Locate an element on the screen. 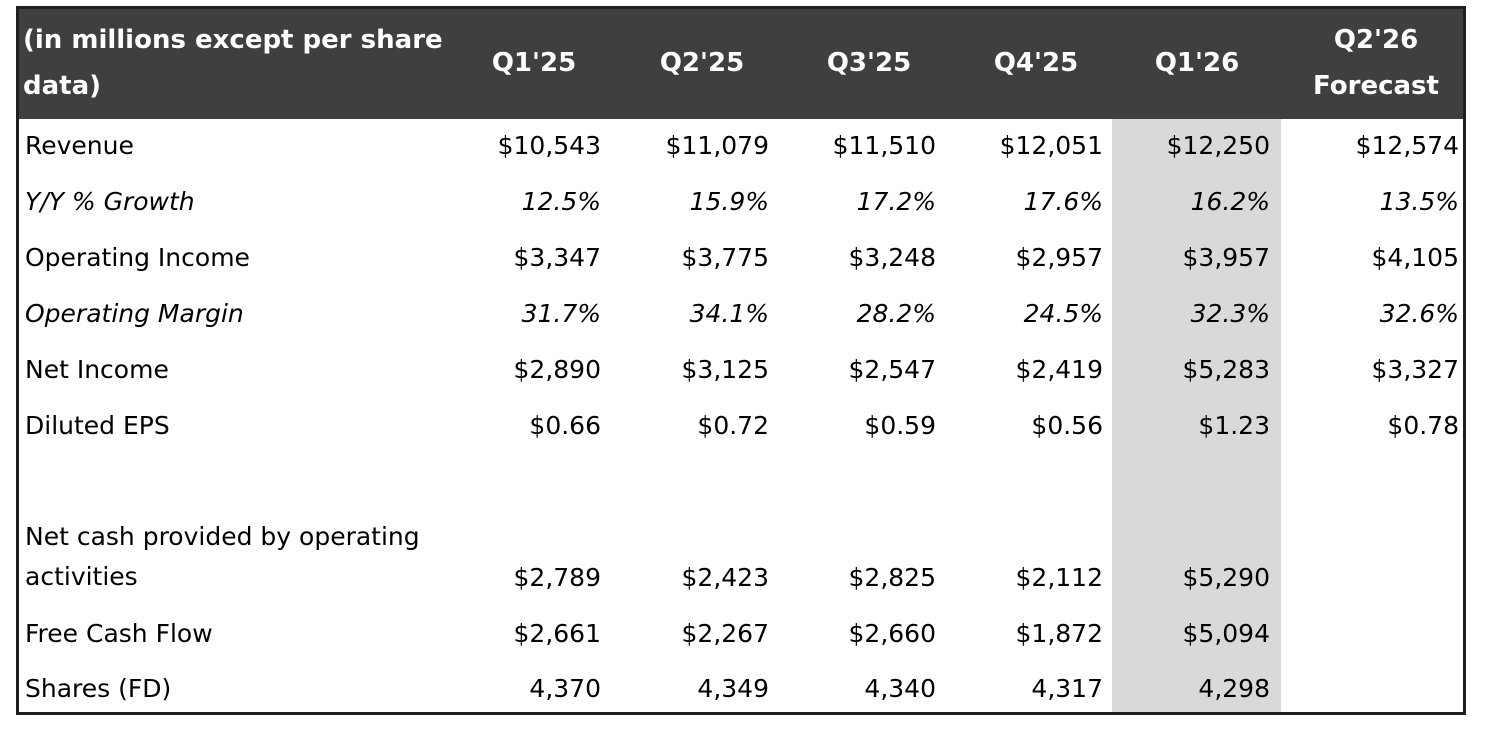 This screenshot has height=729, width=1500. cell-value: $3,775 is located at coordinates (725, 257).